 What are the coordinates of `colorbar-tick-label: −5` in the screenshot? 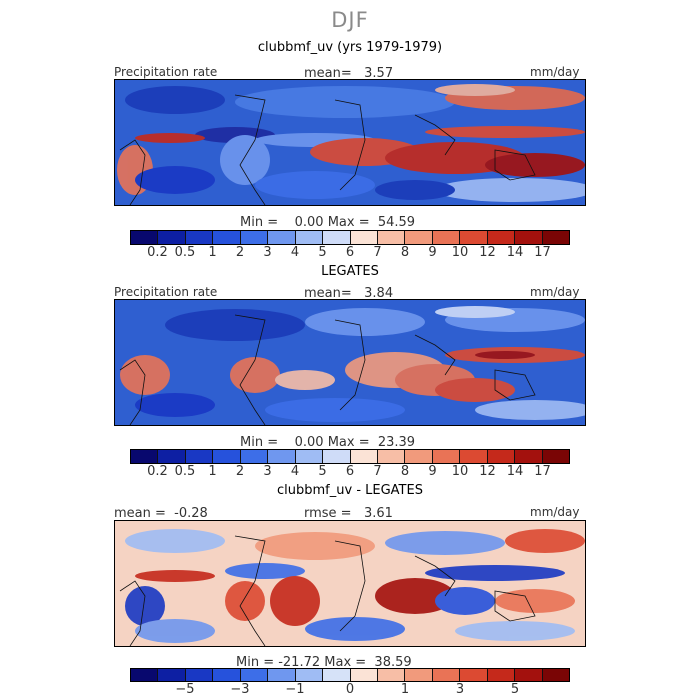 It's located at (185, 689).